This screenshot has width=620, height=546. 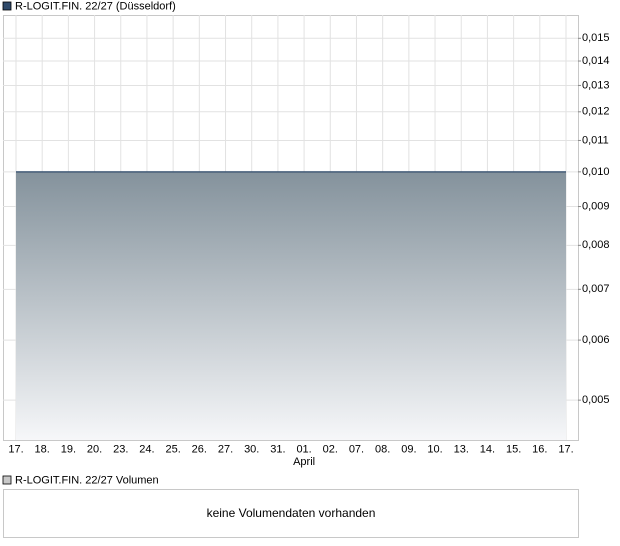 What do you see at coordinates (94, 449) in the screenshot?
I see `x-tick-label: 20.` at bounding box center [94, 449].